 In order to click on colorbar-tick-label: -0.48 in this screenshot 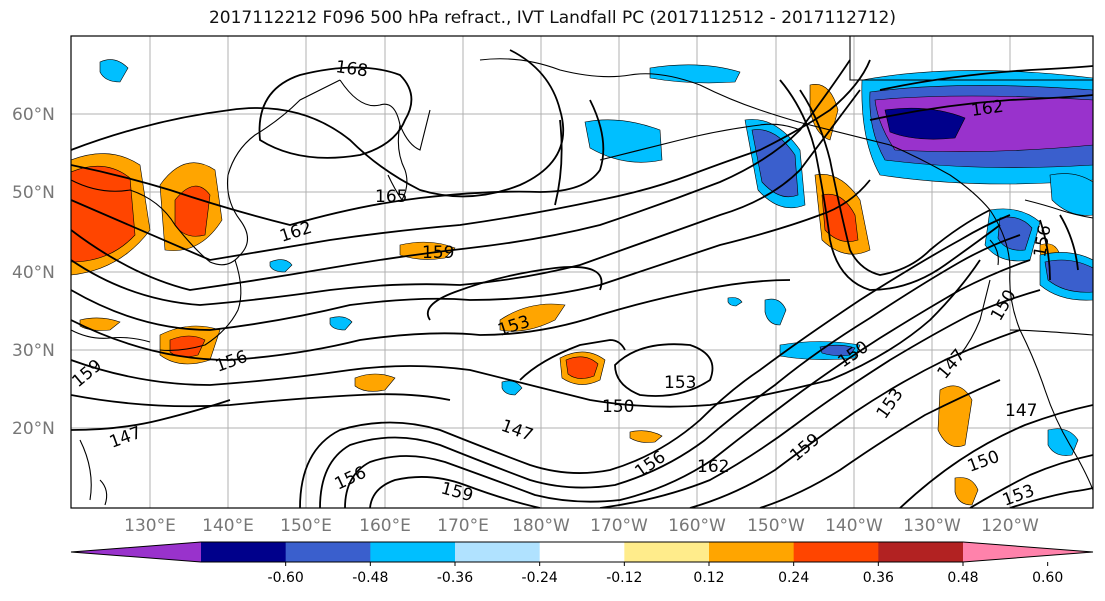, I will do `click(370, 578)`.